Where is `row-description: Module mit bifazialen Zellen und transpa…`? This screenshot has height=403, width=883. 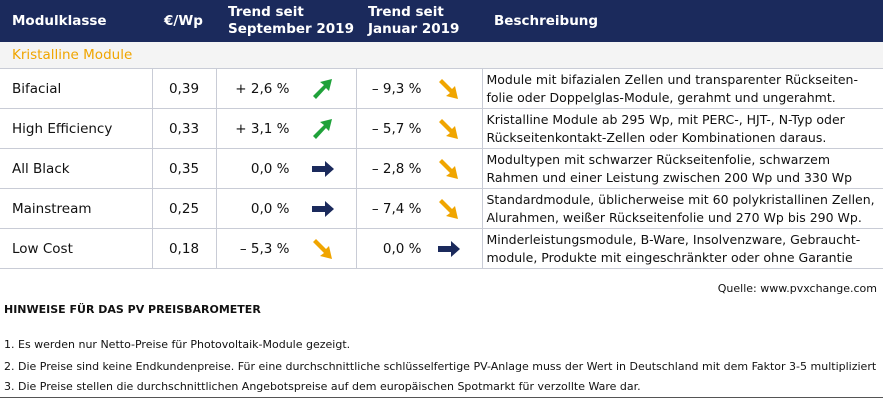
row-description: Module mit bifazialen Zellen und transpa… is located at coordinates (682, 88).